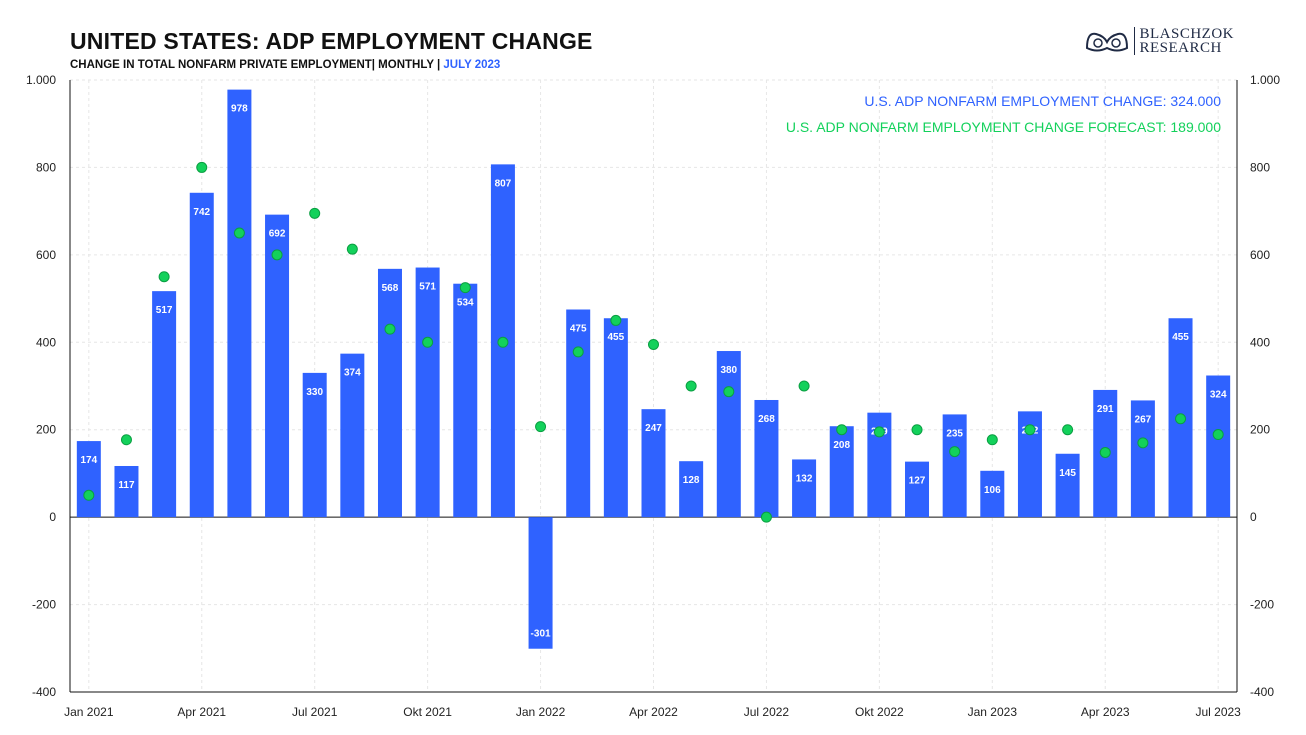  I want to click on x-tick-label: Jul 2021, so click(315, 712).